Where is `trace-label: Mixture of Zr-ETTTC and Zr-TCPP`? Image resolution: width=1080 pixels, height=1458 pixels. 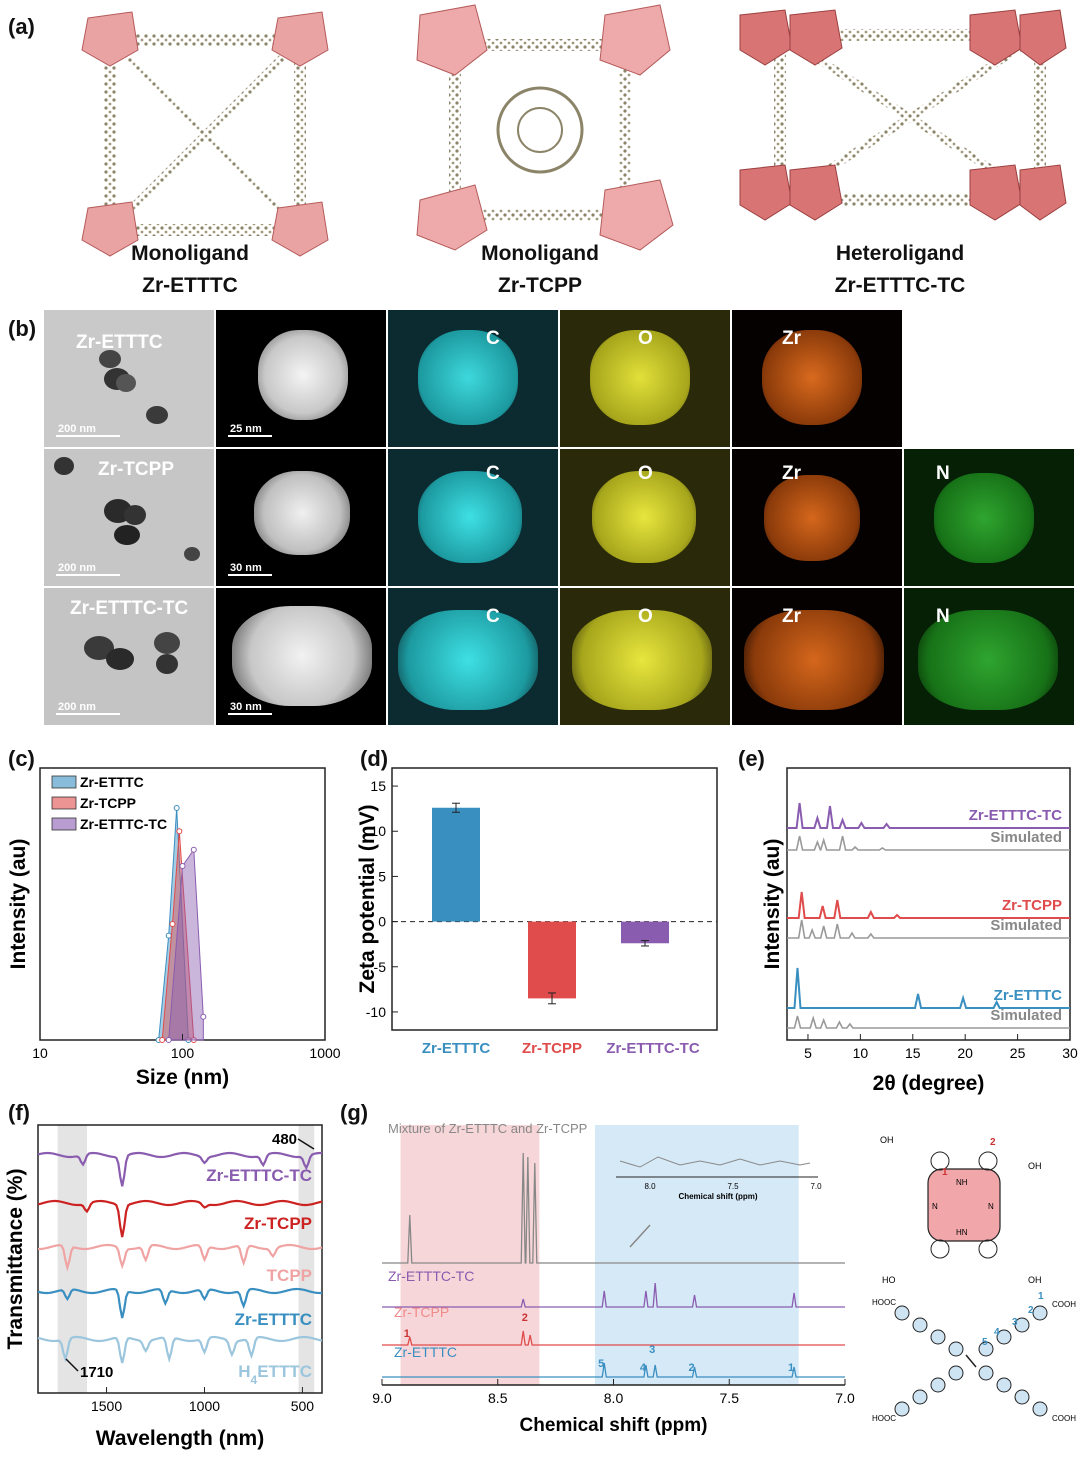
trace-label: Mixture of Zr-ETTTC and Zr-TCPP is located at coordinates (487, 1128).